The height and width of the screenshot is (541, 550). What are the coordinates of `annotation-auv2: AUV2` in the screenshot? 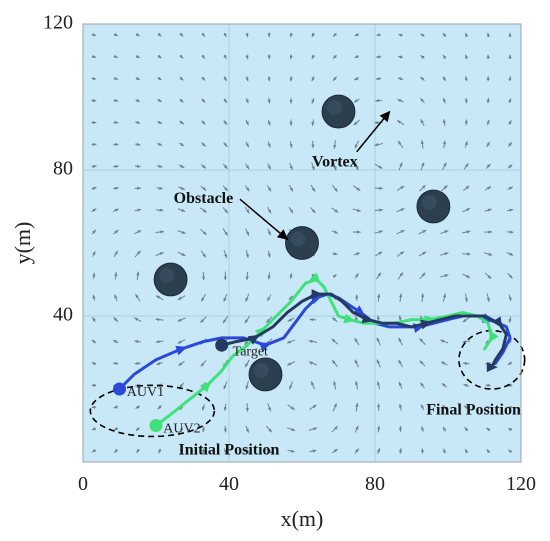 It's located at (181, 428).